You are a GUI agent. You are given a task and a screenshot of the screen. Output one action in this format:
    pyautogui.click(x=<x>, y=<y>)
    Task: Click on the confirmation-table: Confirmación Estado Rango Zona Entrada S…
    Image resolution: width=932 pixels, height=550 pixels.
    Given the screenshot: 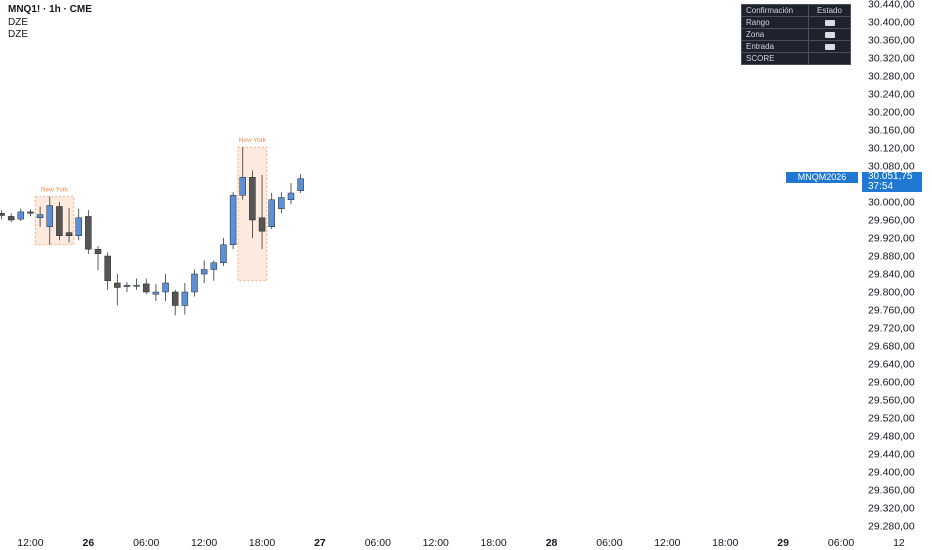 What is the action you would take?
    pyautogui.click(x=796, y=34)
    